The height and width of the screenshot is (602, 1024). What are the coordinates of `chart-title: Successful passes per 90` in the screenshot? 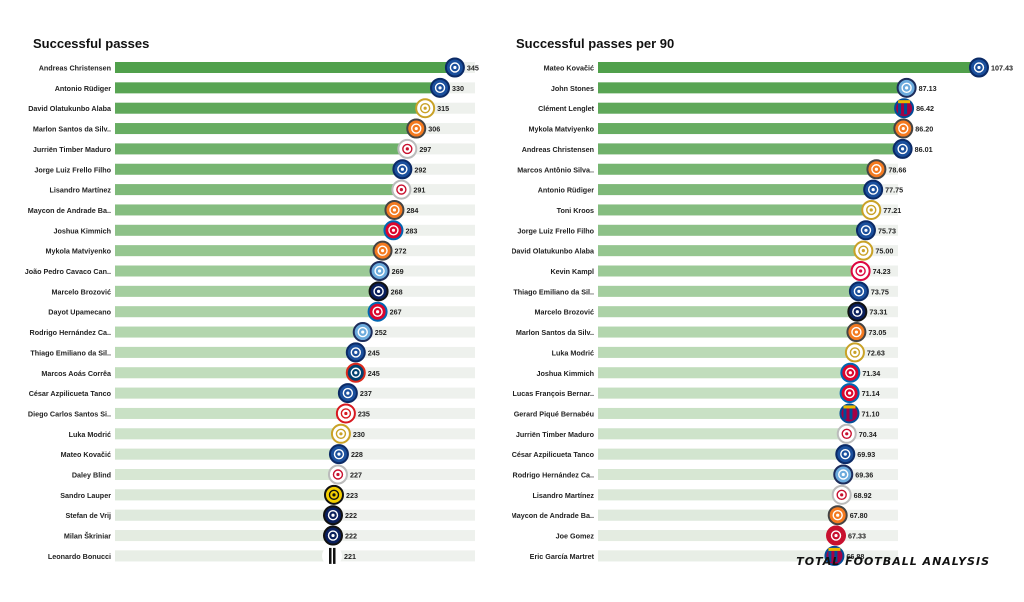 It's located at (595, 43).